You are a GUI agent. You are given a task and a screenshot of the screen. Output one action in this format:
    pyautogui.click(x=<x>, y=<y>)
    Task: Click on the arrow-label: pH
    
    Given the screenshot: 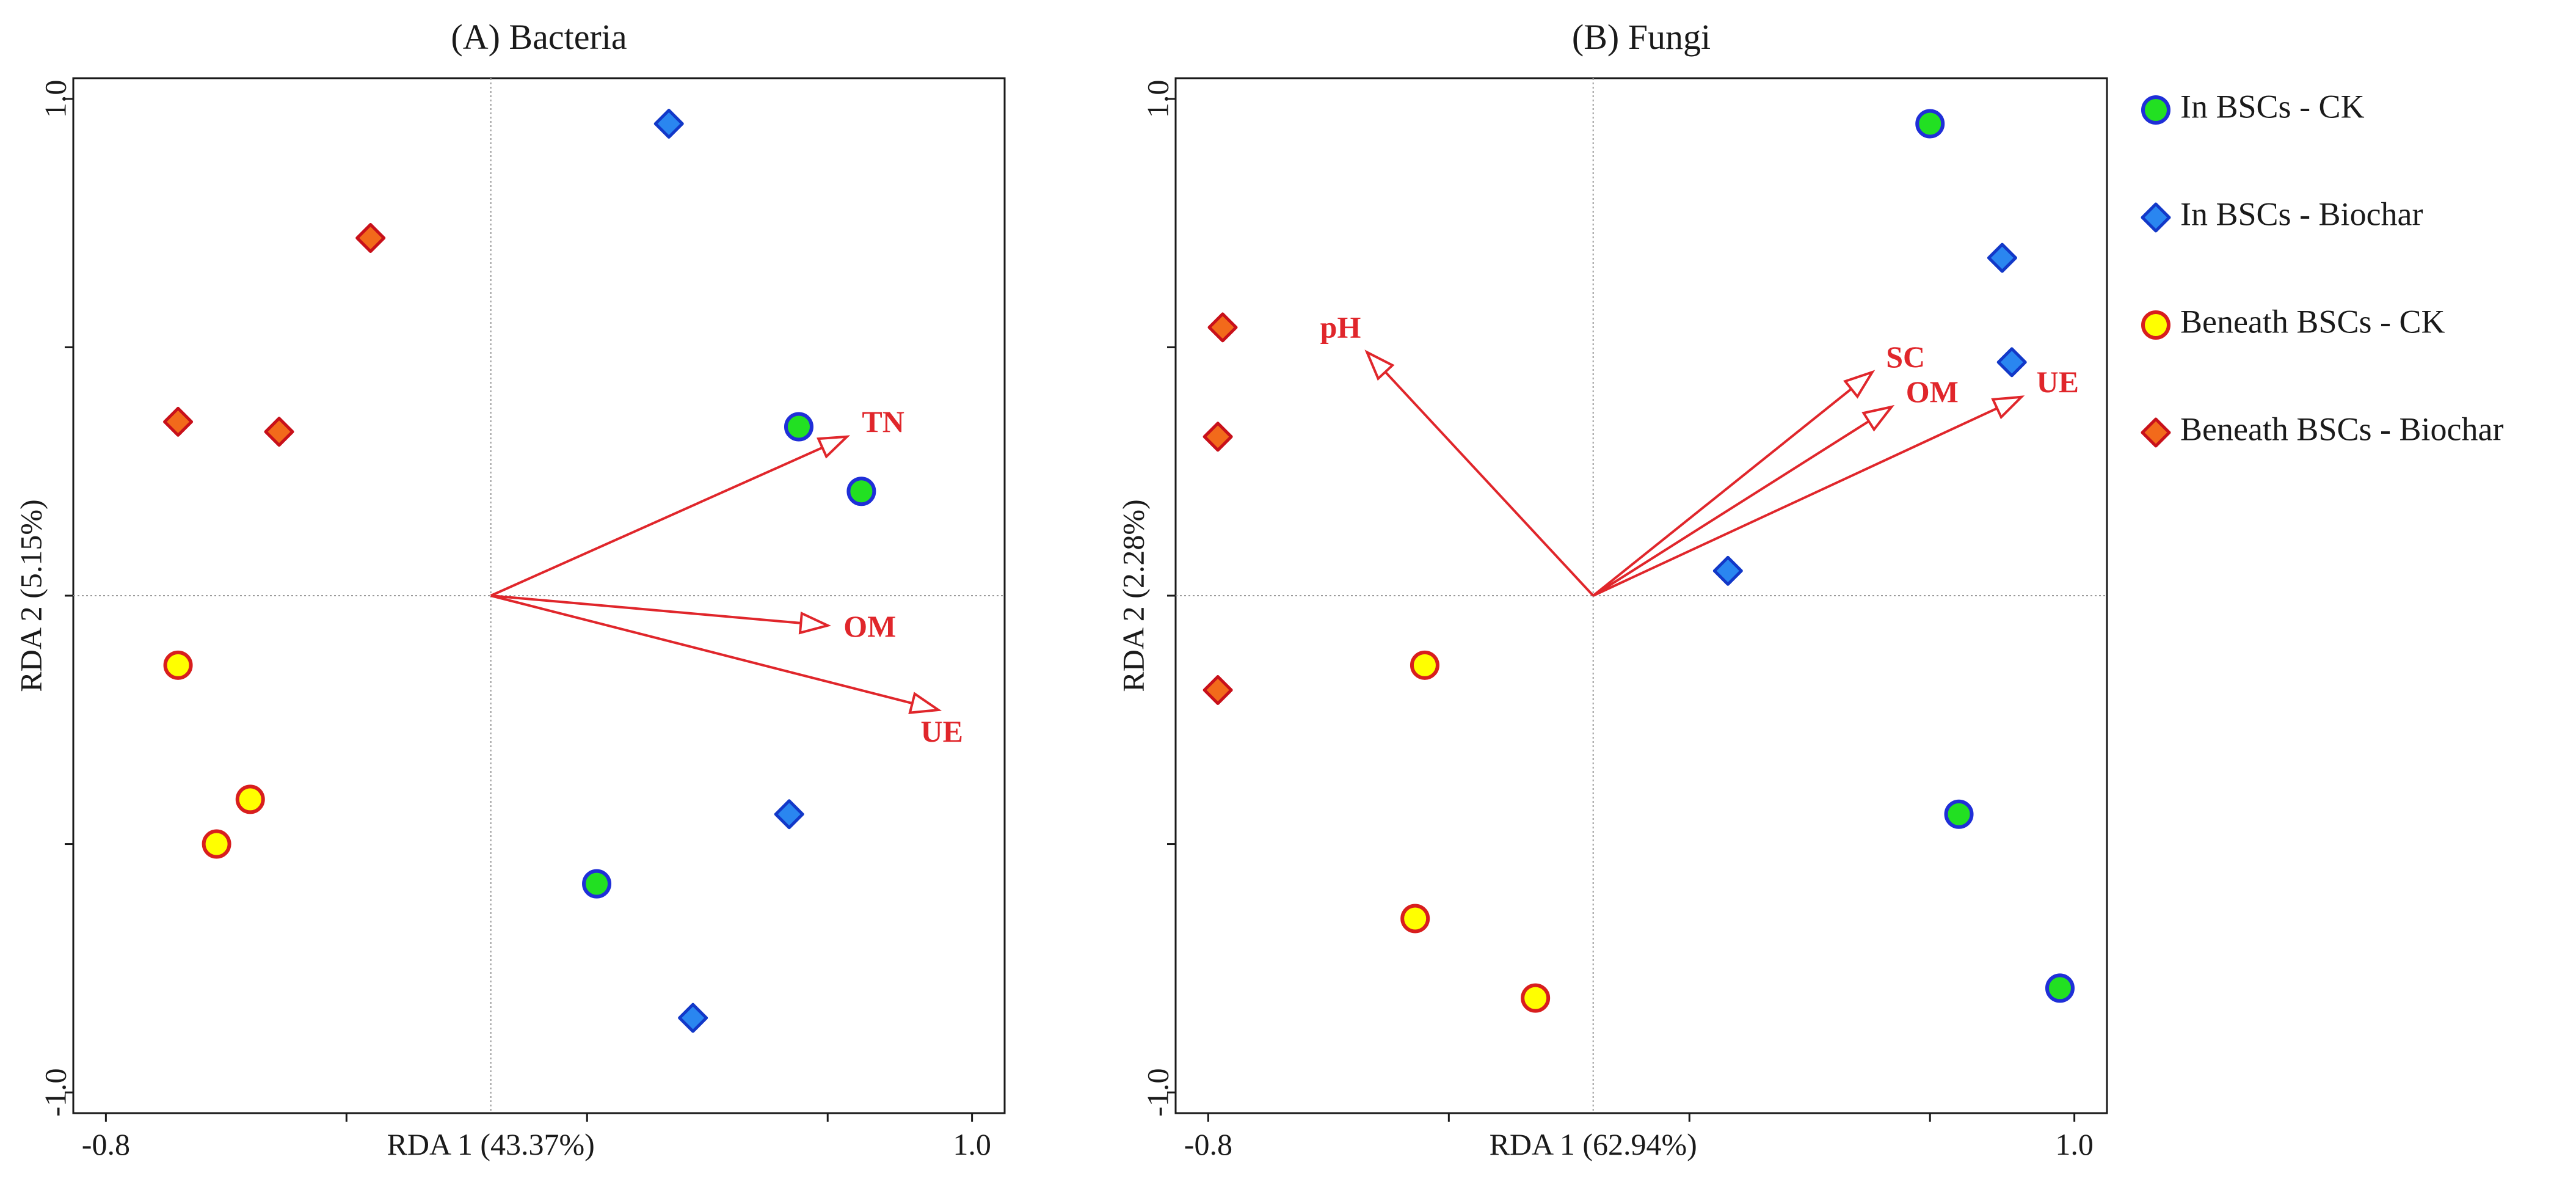 What is the action you would take?
    pyautogui.click(x=1340, y=327)
    